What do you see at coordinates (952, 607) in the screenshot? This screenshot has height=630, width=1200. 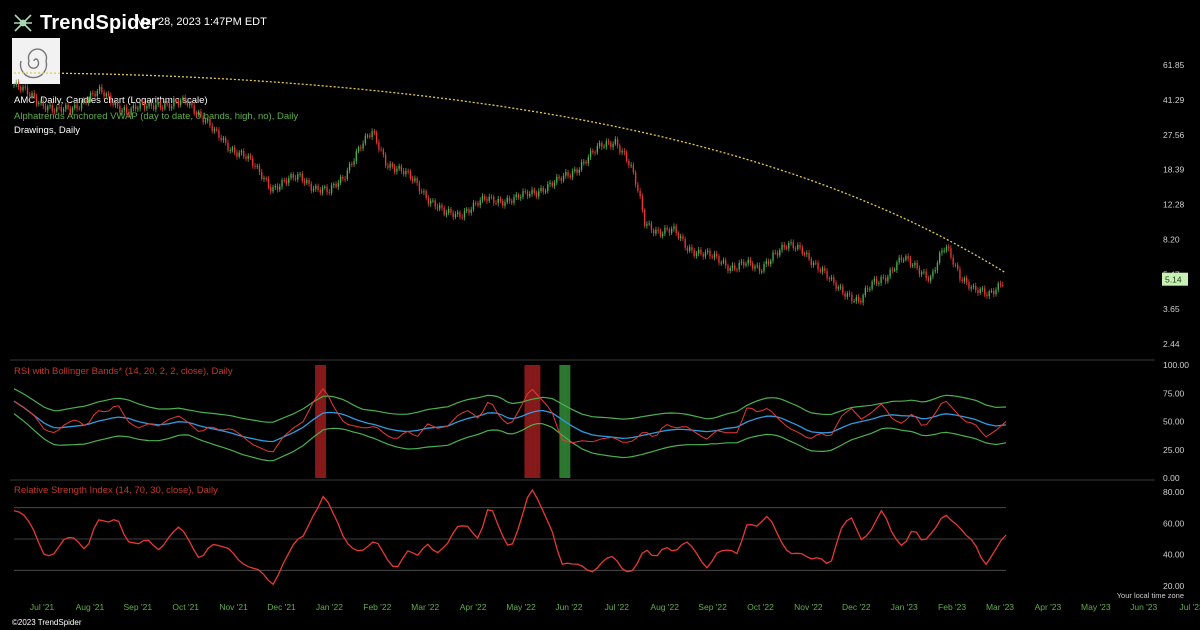 I see `x-tick-label: Feb '23` at bounding box center [952, 607].